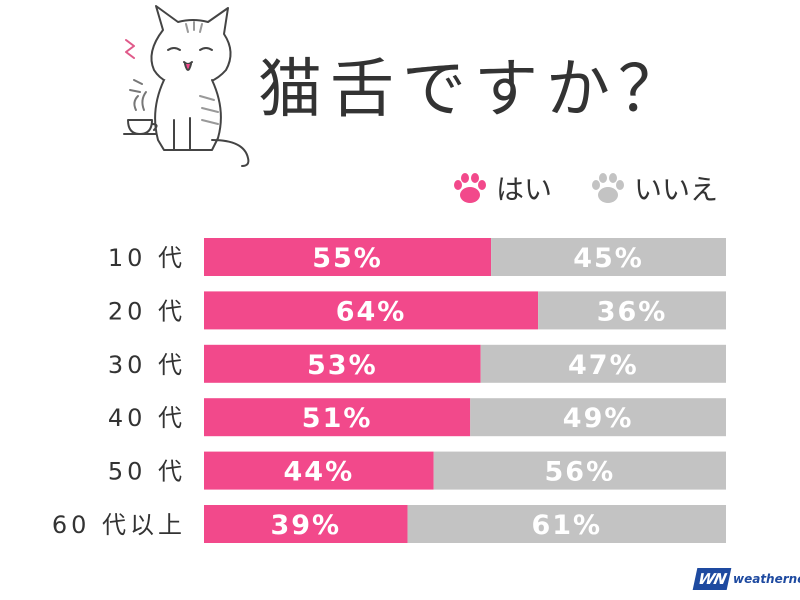  I want to click on category-label: 20 代, so click(147, 311).